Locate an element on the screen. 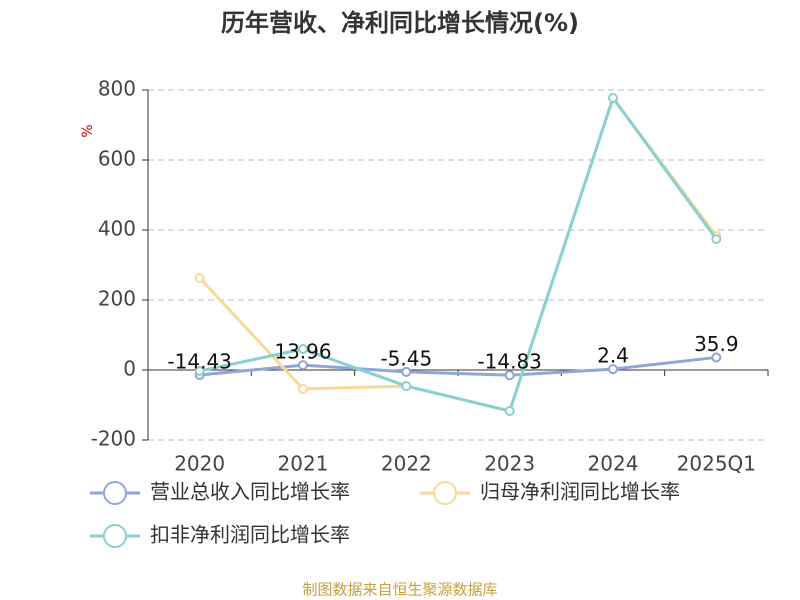  source-note: 制图数据来自恒生聚源数据库 is located at coordinates (399, 590).